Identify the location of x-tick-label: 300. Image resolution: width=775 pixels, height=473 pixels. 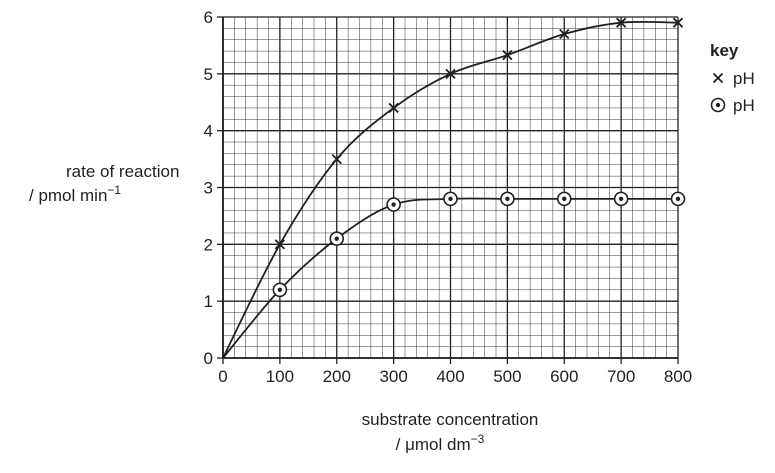
(393, 376).